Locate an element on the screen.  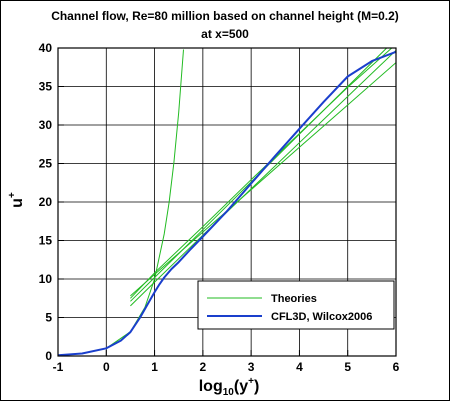
legend-box is located at coordinates (296, 305).